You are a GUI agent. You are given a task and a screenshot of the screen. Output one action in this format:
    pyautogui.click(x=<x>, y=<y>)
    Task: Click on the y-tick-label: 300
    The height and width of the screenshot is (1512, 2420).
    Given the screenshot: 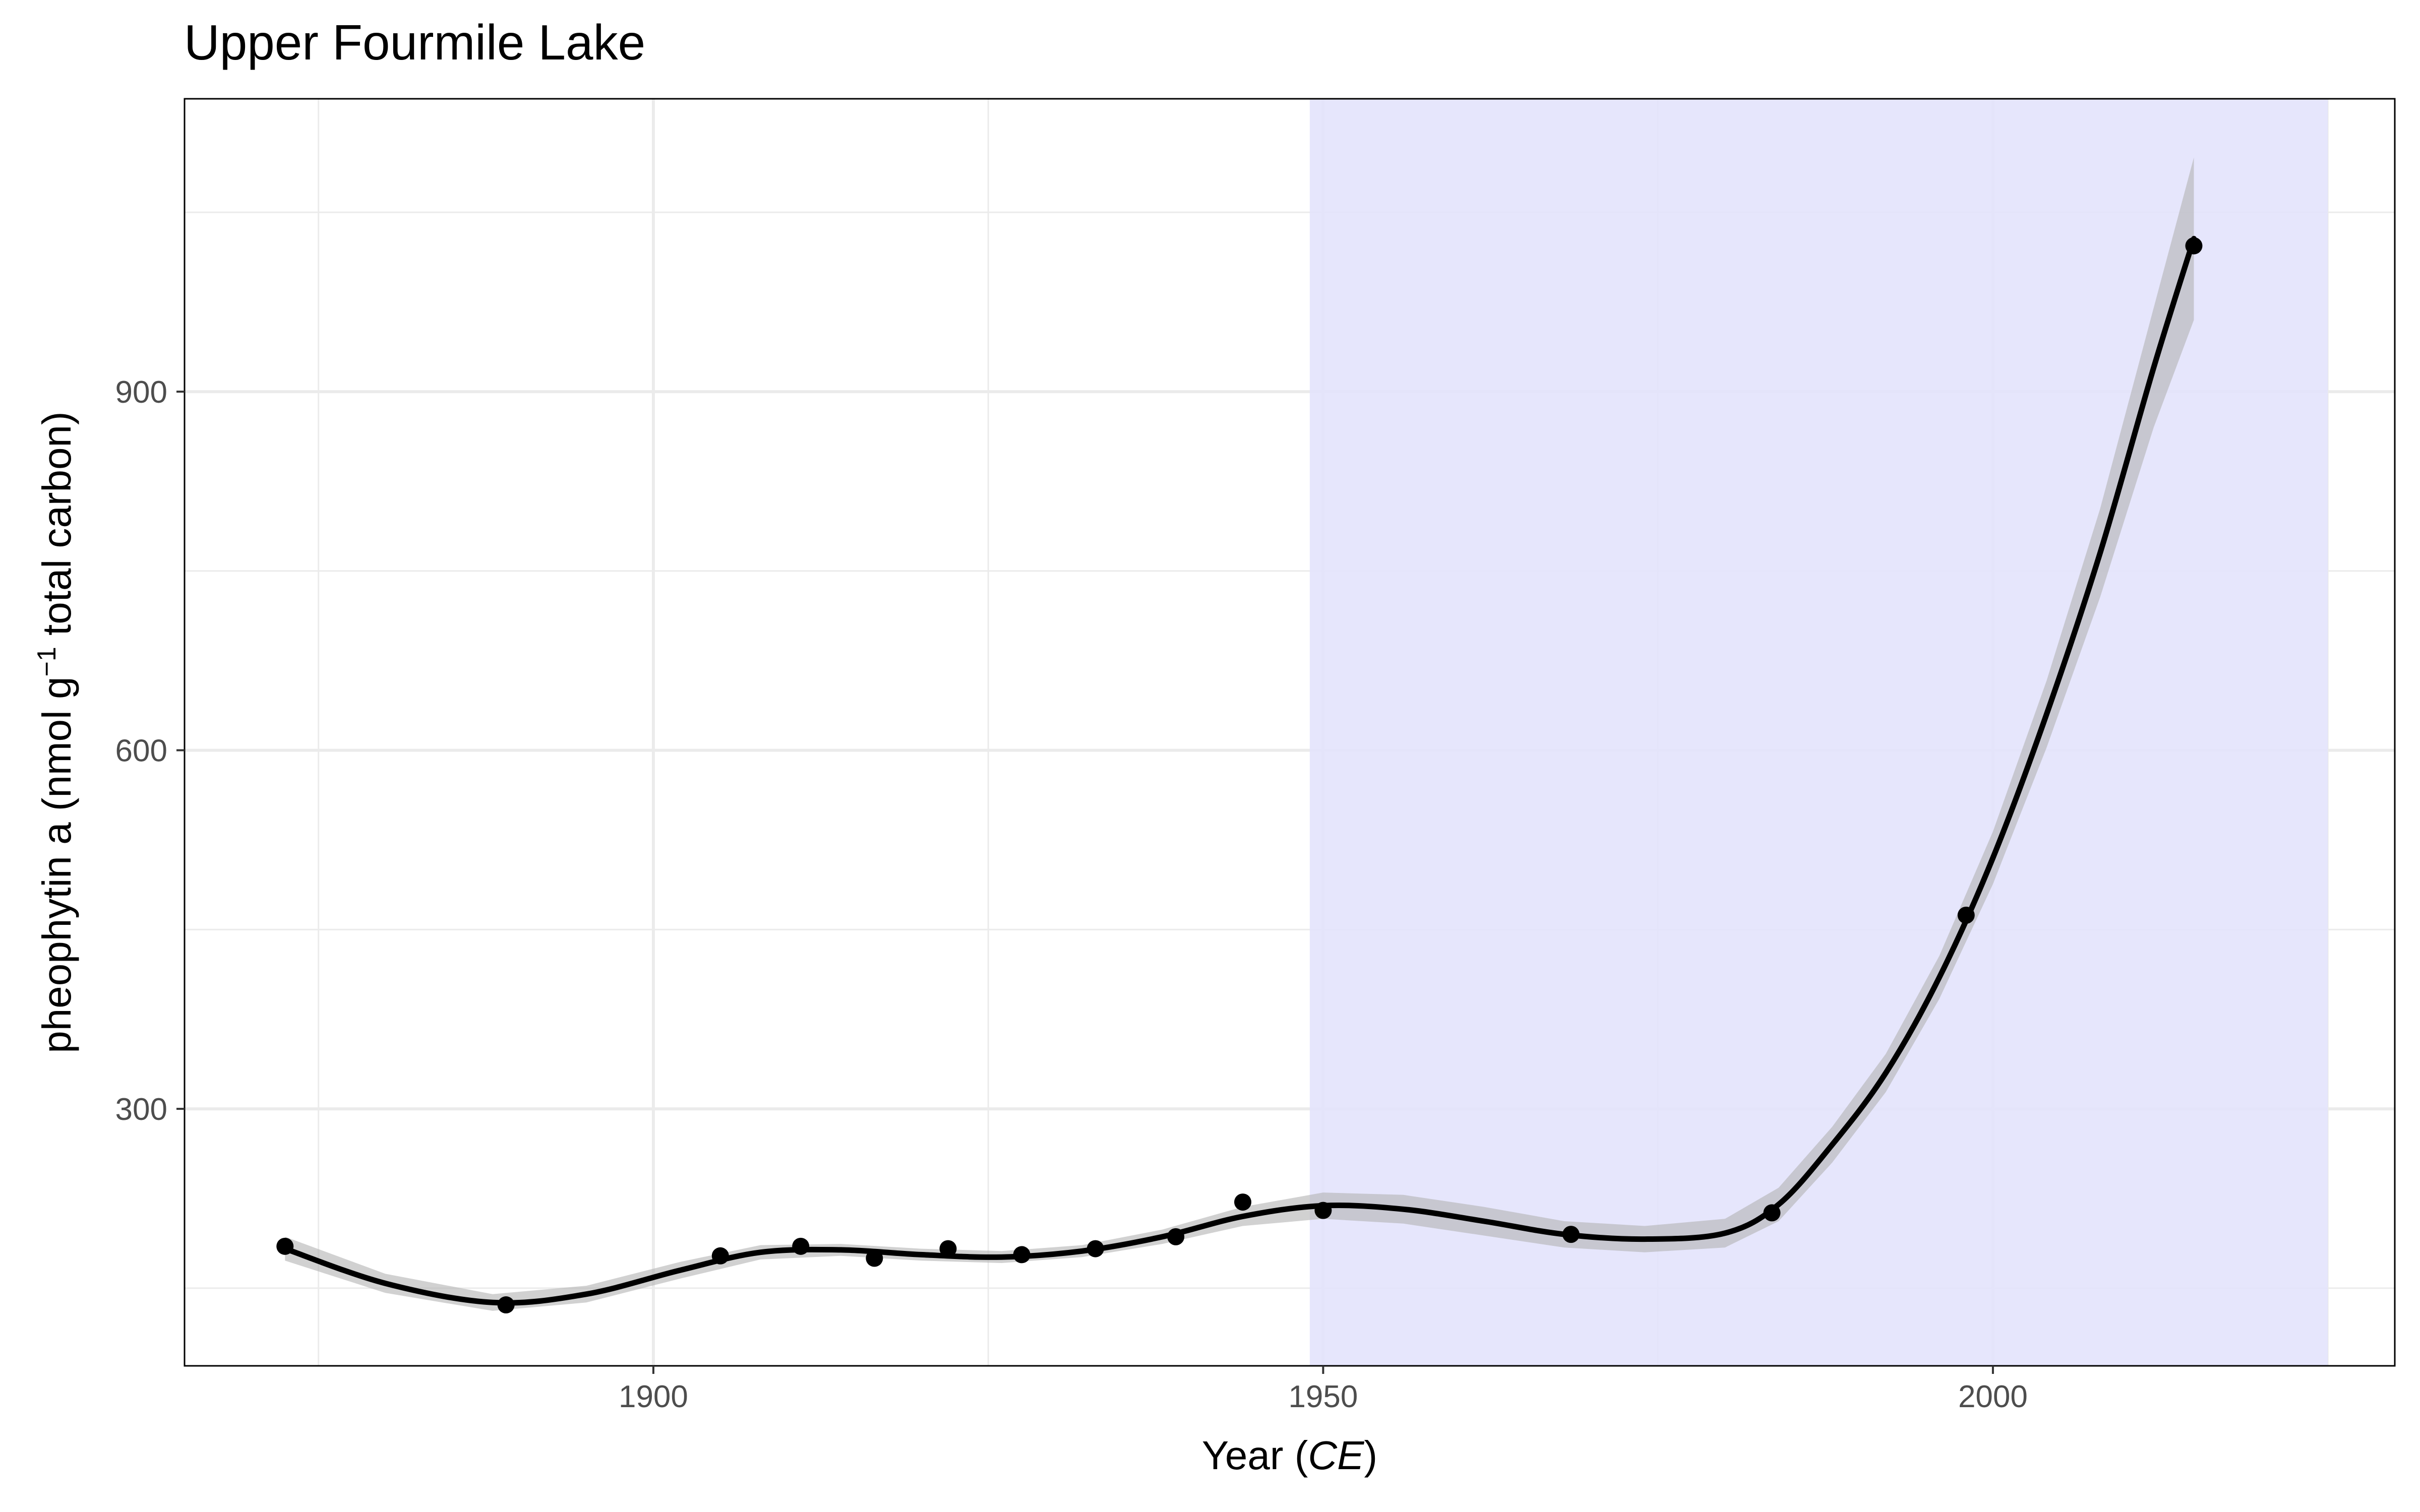 What is the action you would take?
    pyautogui.click(x=141, y=1110)
    